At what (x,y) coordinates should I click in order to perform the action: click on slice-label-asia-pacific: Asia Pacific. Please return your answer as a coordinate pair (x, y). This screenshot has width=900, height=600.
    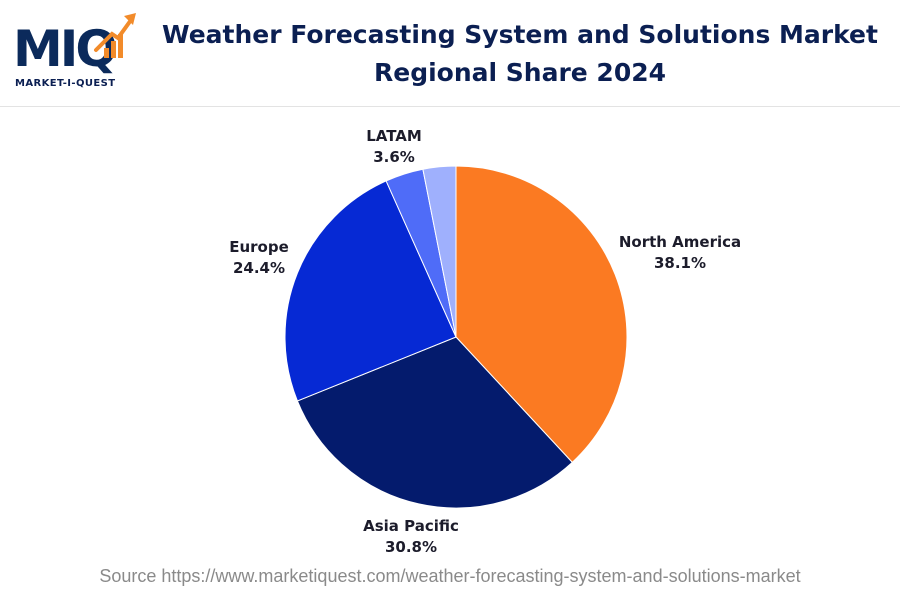
    Looking at the image, I should click on (411, 526).